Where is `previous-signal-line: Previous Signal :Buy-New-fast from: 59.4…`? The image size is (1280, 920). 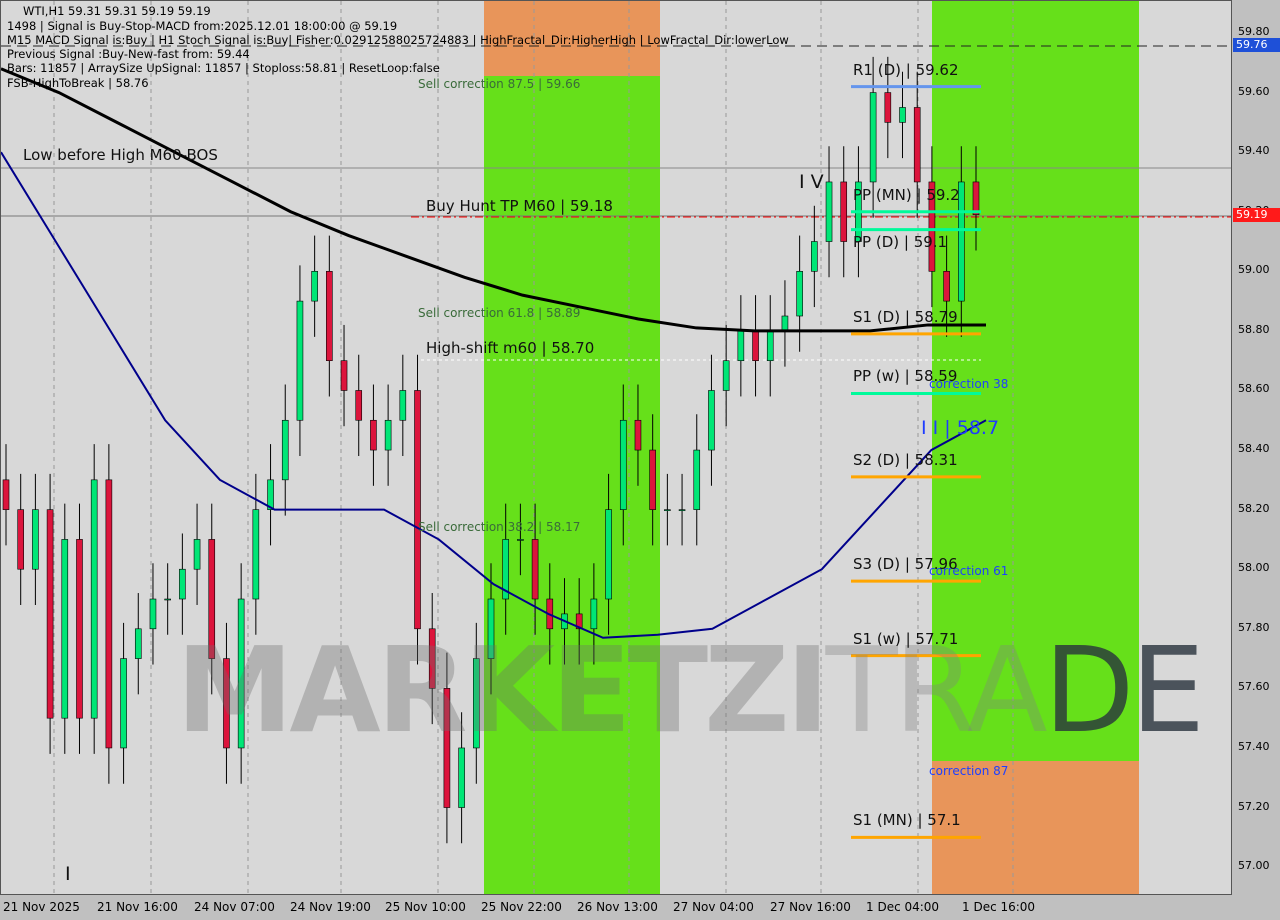 previous-signal-line: Previous Signal :Buy-New-fast from: 59.4… is located at coordinates (128, 54).